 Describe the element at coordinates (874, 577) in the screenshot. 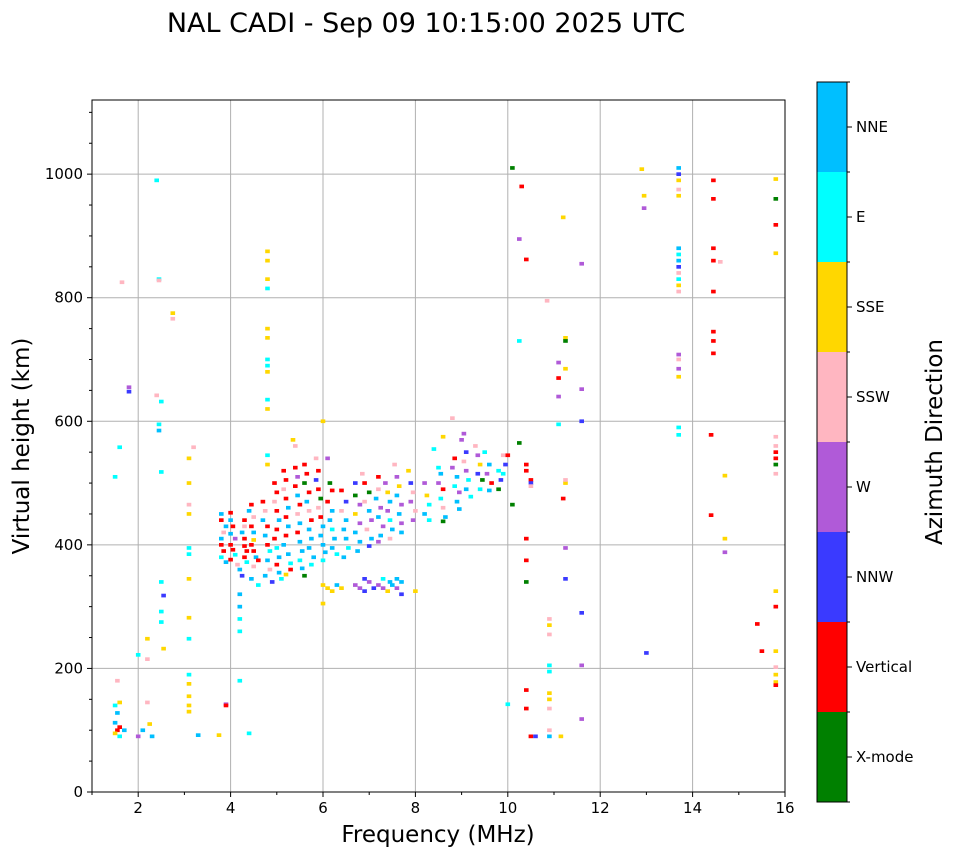

I see `colorbar-tick-label: NNW` at that location.